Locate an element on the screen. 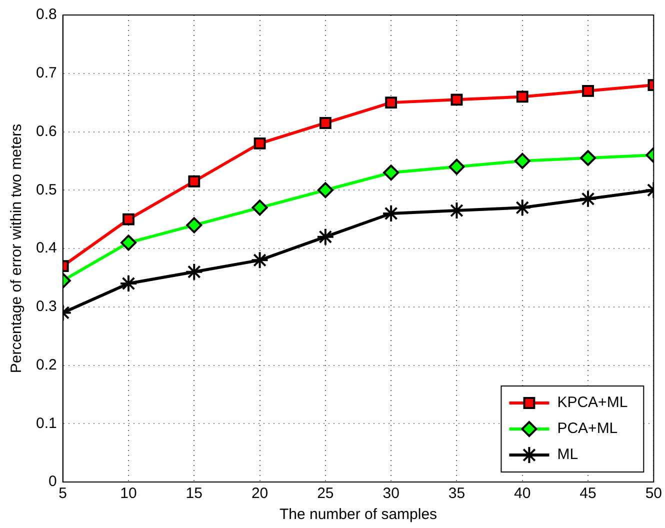 The height and width of the screenshot is (528, 665). y-axis-title: Percentage of error within two meters is located at coordinates (17, 249).